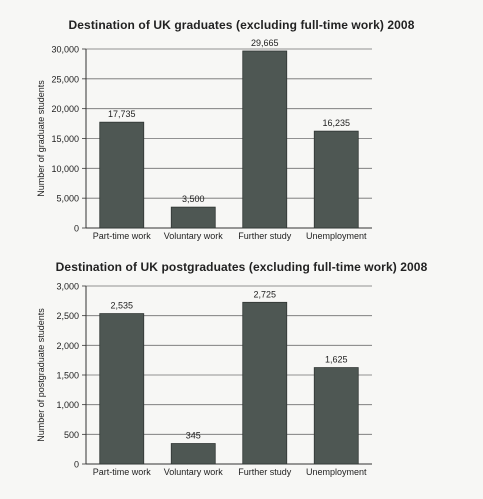  I want to click on data-label: 17,735, so click(122, 114).